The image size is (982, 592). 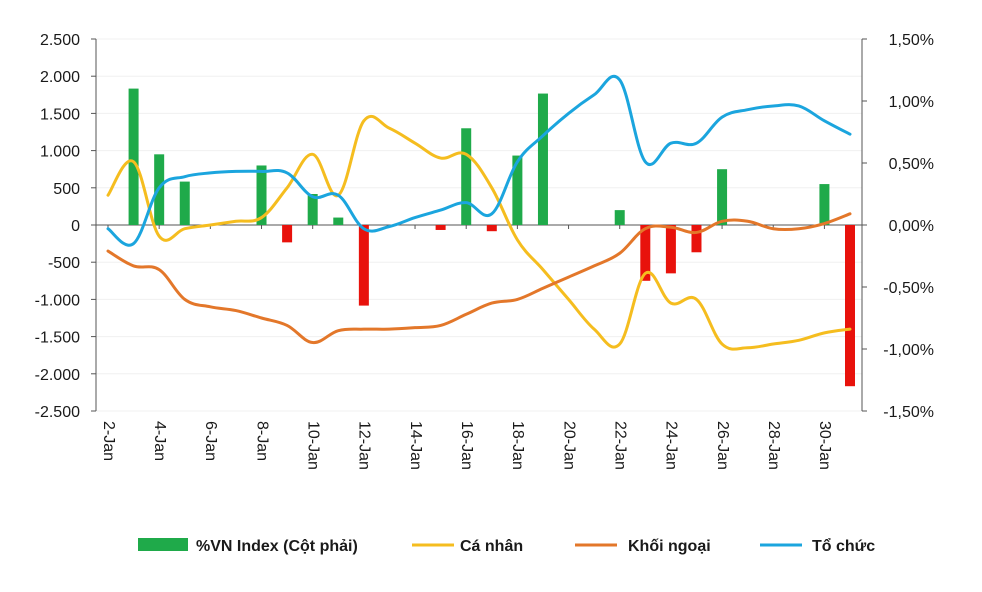 What do you see at coordinates (261, 441) in the screenshot?
I see `x-tick-label: 8-Jan` at bounding box center [261, 441].